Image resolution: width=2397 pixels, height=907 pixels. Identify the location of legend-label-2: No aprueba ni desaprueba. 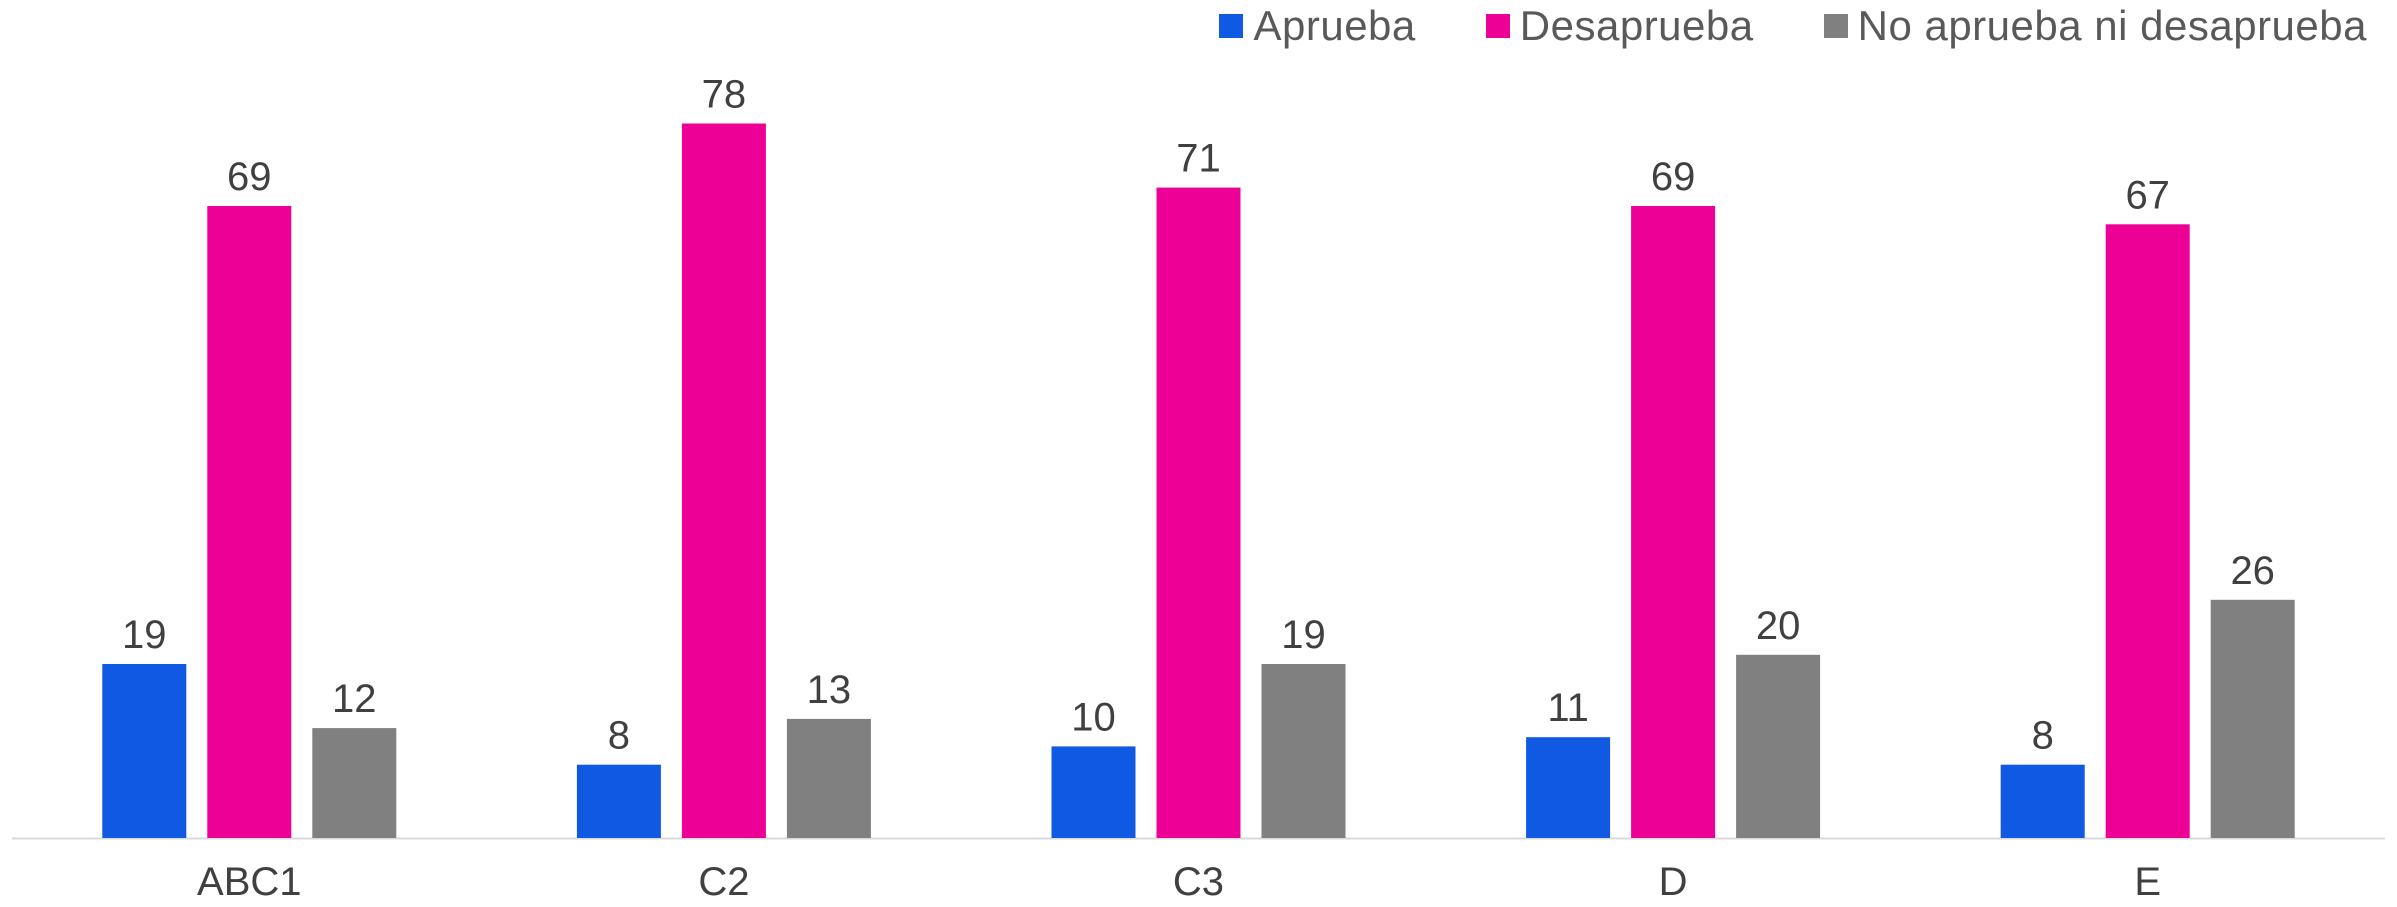
(2112, 25).